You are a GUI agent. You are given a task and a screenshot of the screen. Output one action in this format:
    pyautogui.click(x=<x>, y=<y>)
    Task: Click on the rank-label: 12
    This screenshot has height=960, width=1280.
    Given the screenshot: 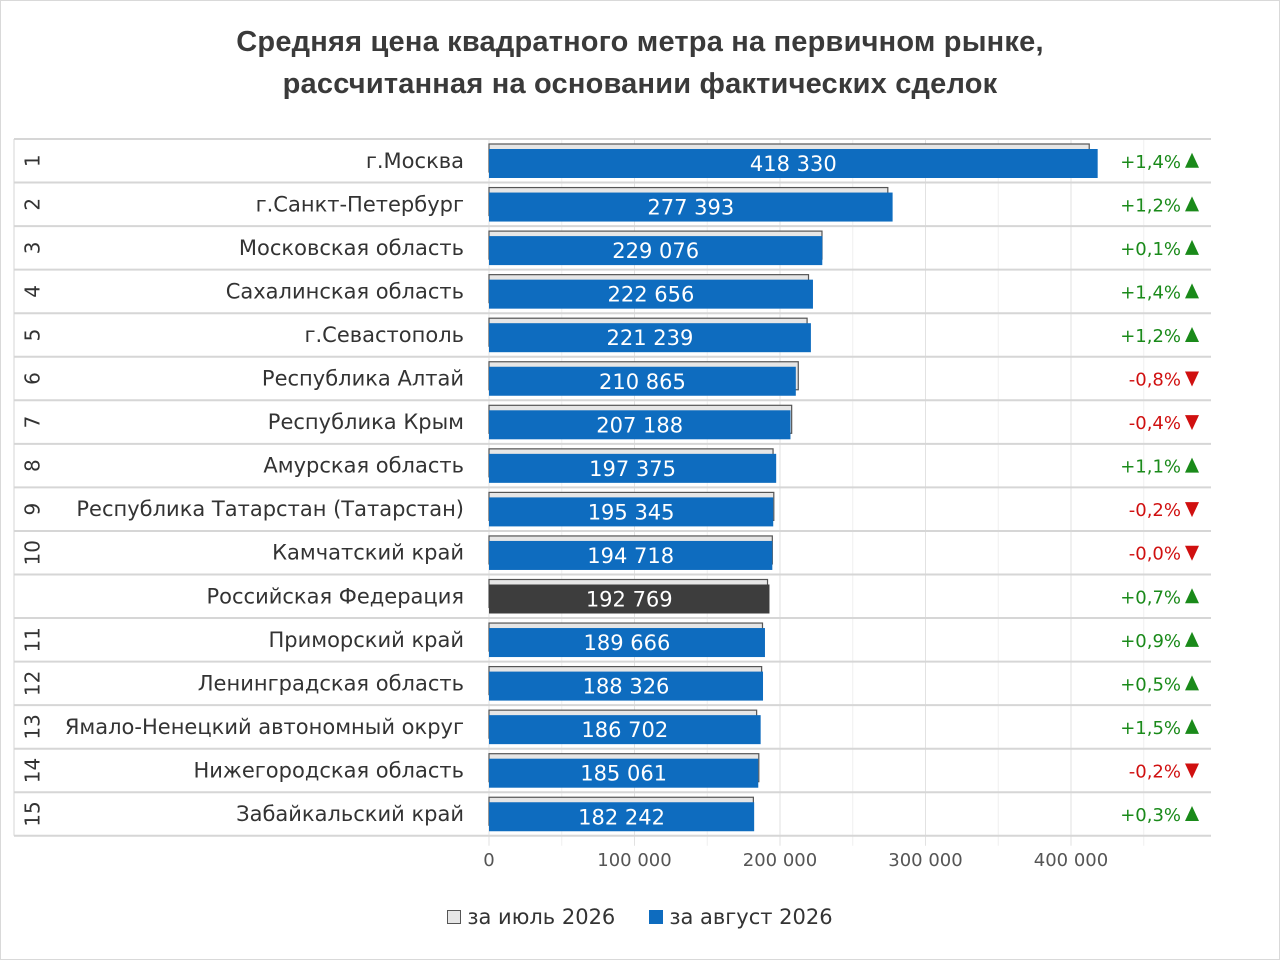 What is the action you would take?
    pyautogui.click(x=33, y=683)
    